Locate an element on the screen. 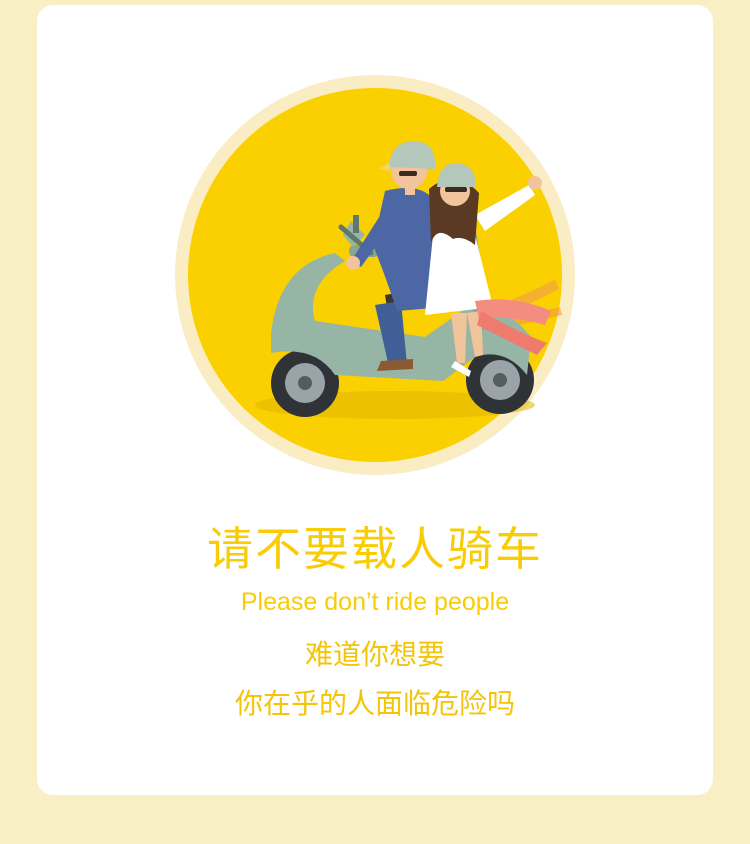  message-line-1: 难道你想要 is located at coordinates (374, 654).